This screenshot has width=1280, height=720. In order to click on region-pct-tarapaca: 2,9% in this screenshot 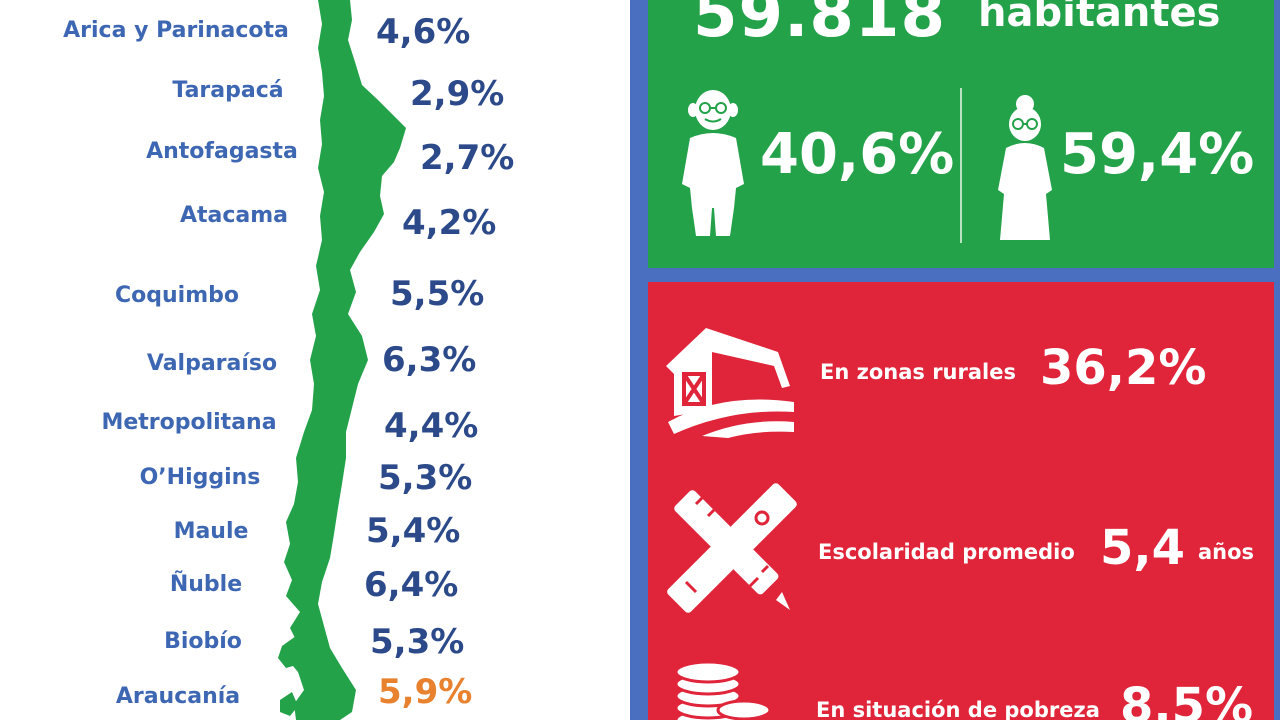, I will do `click(457, 94)`.